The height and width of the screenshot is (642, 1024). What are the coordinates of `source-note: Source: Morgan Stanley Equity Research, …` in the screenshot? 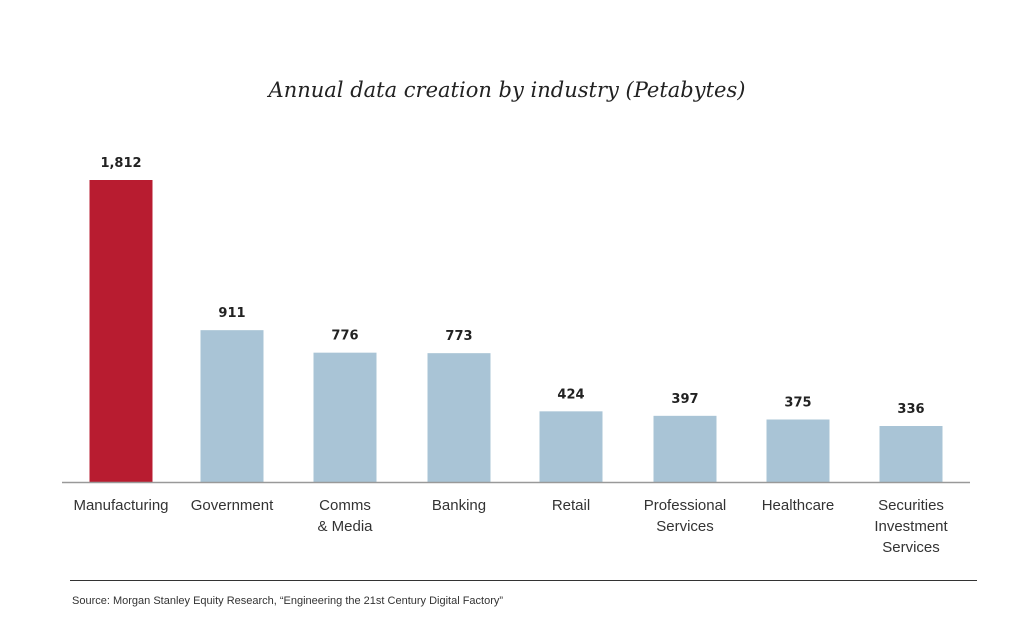 It's located at (288, 601).